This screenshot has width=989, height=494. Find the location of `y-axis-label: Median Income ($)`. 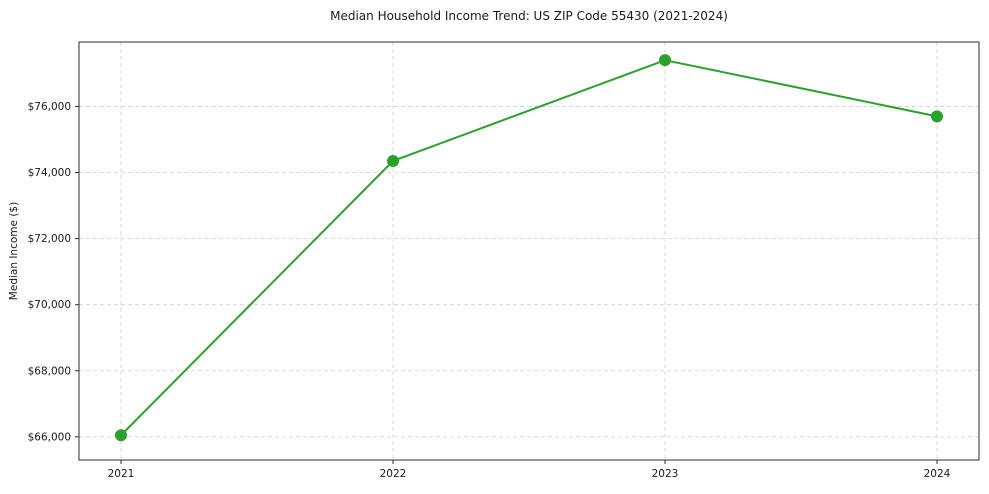

y-axis-label: Median Income ($) is located at coordinates (14, 251).